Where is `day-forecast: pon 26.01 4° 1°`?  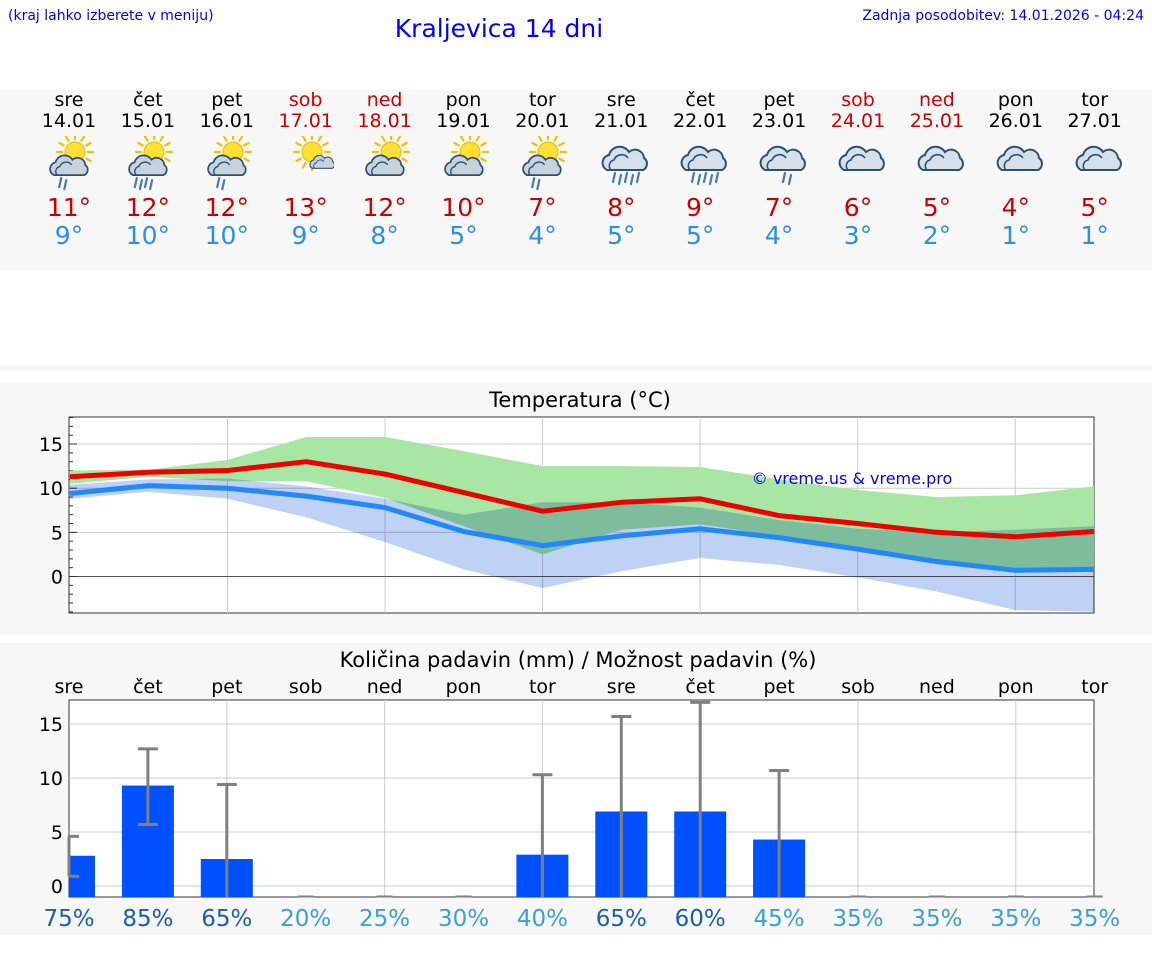 day-forecast: pon 26.01 4° 1° is located at coordinates (1016, 170).